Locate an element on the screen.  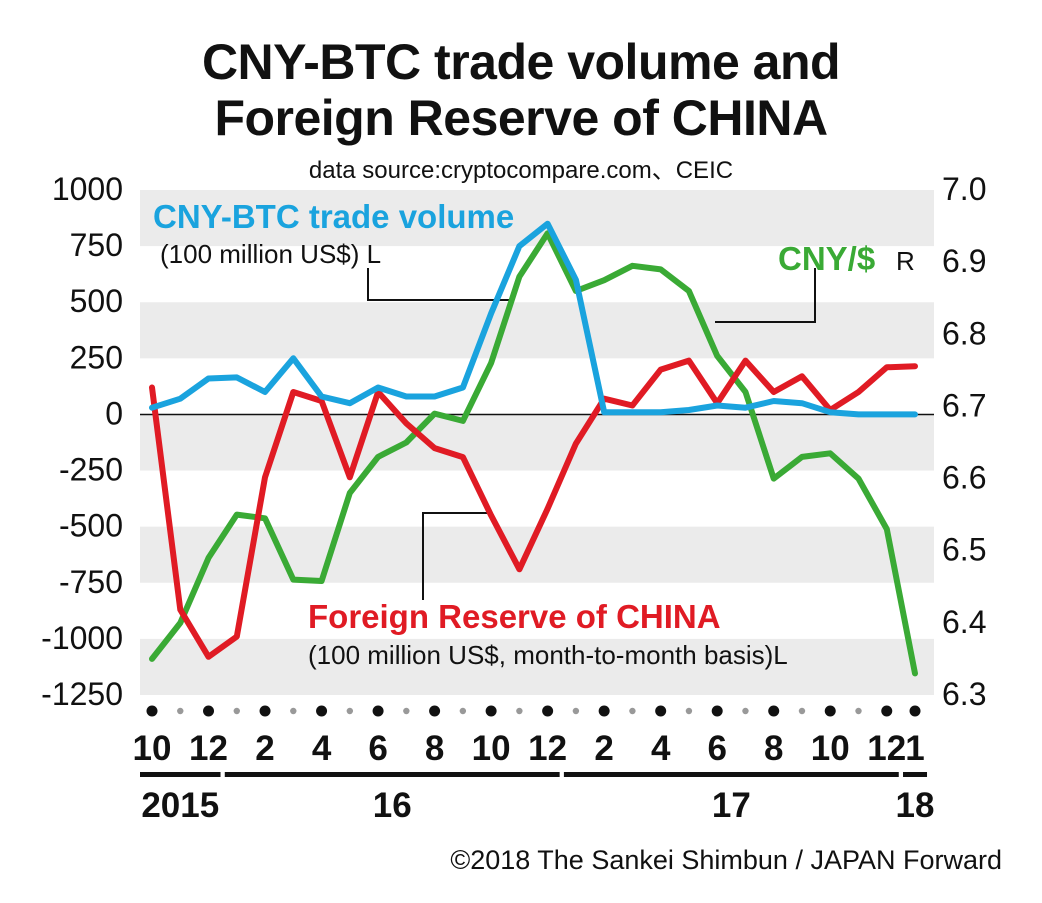
chart-title-line-1: CNY-BTC trade volume and is located at coordinates (521, 62).